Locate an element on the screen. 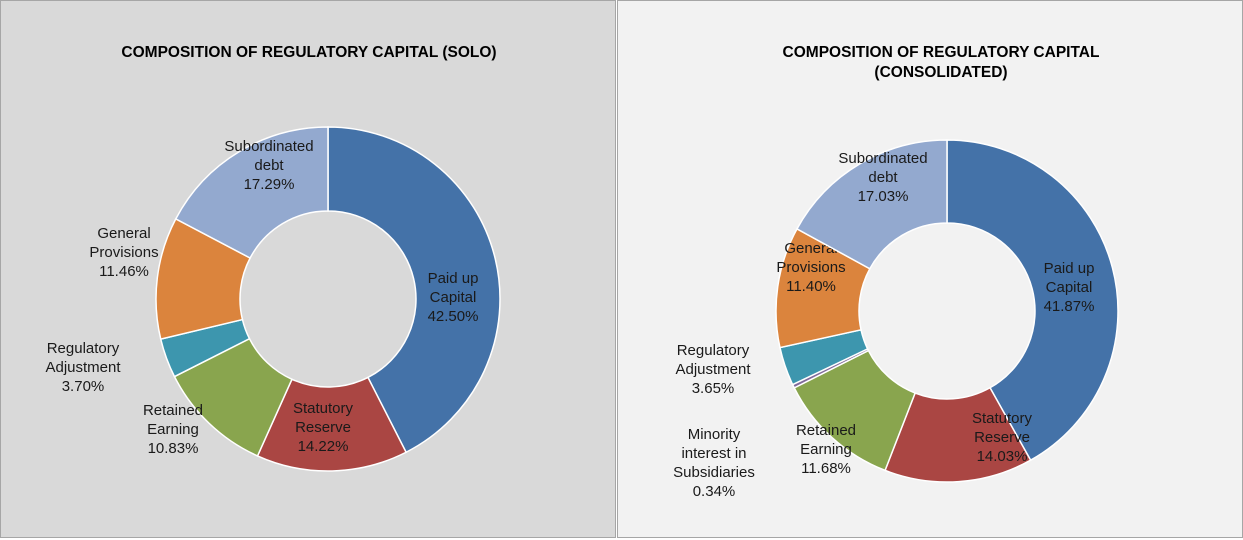 This screenshot has width=1243, height=540. slice-label: Statutory Reserve 14.03% is located at coordinates (1002, 437).